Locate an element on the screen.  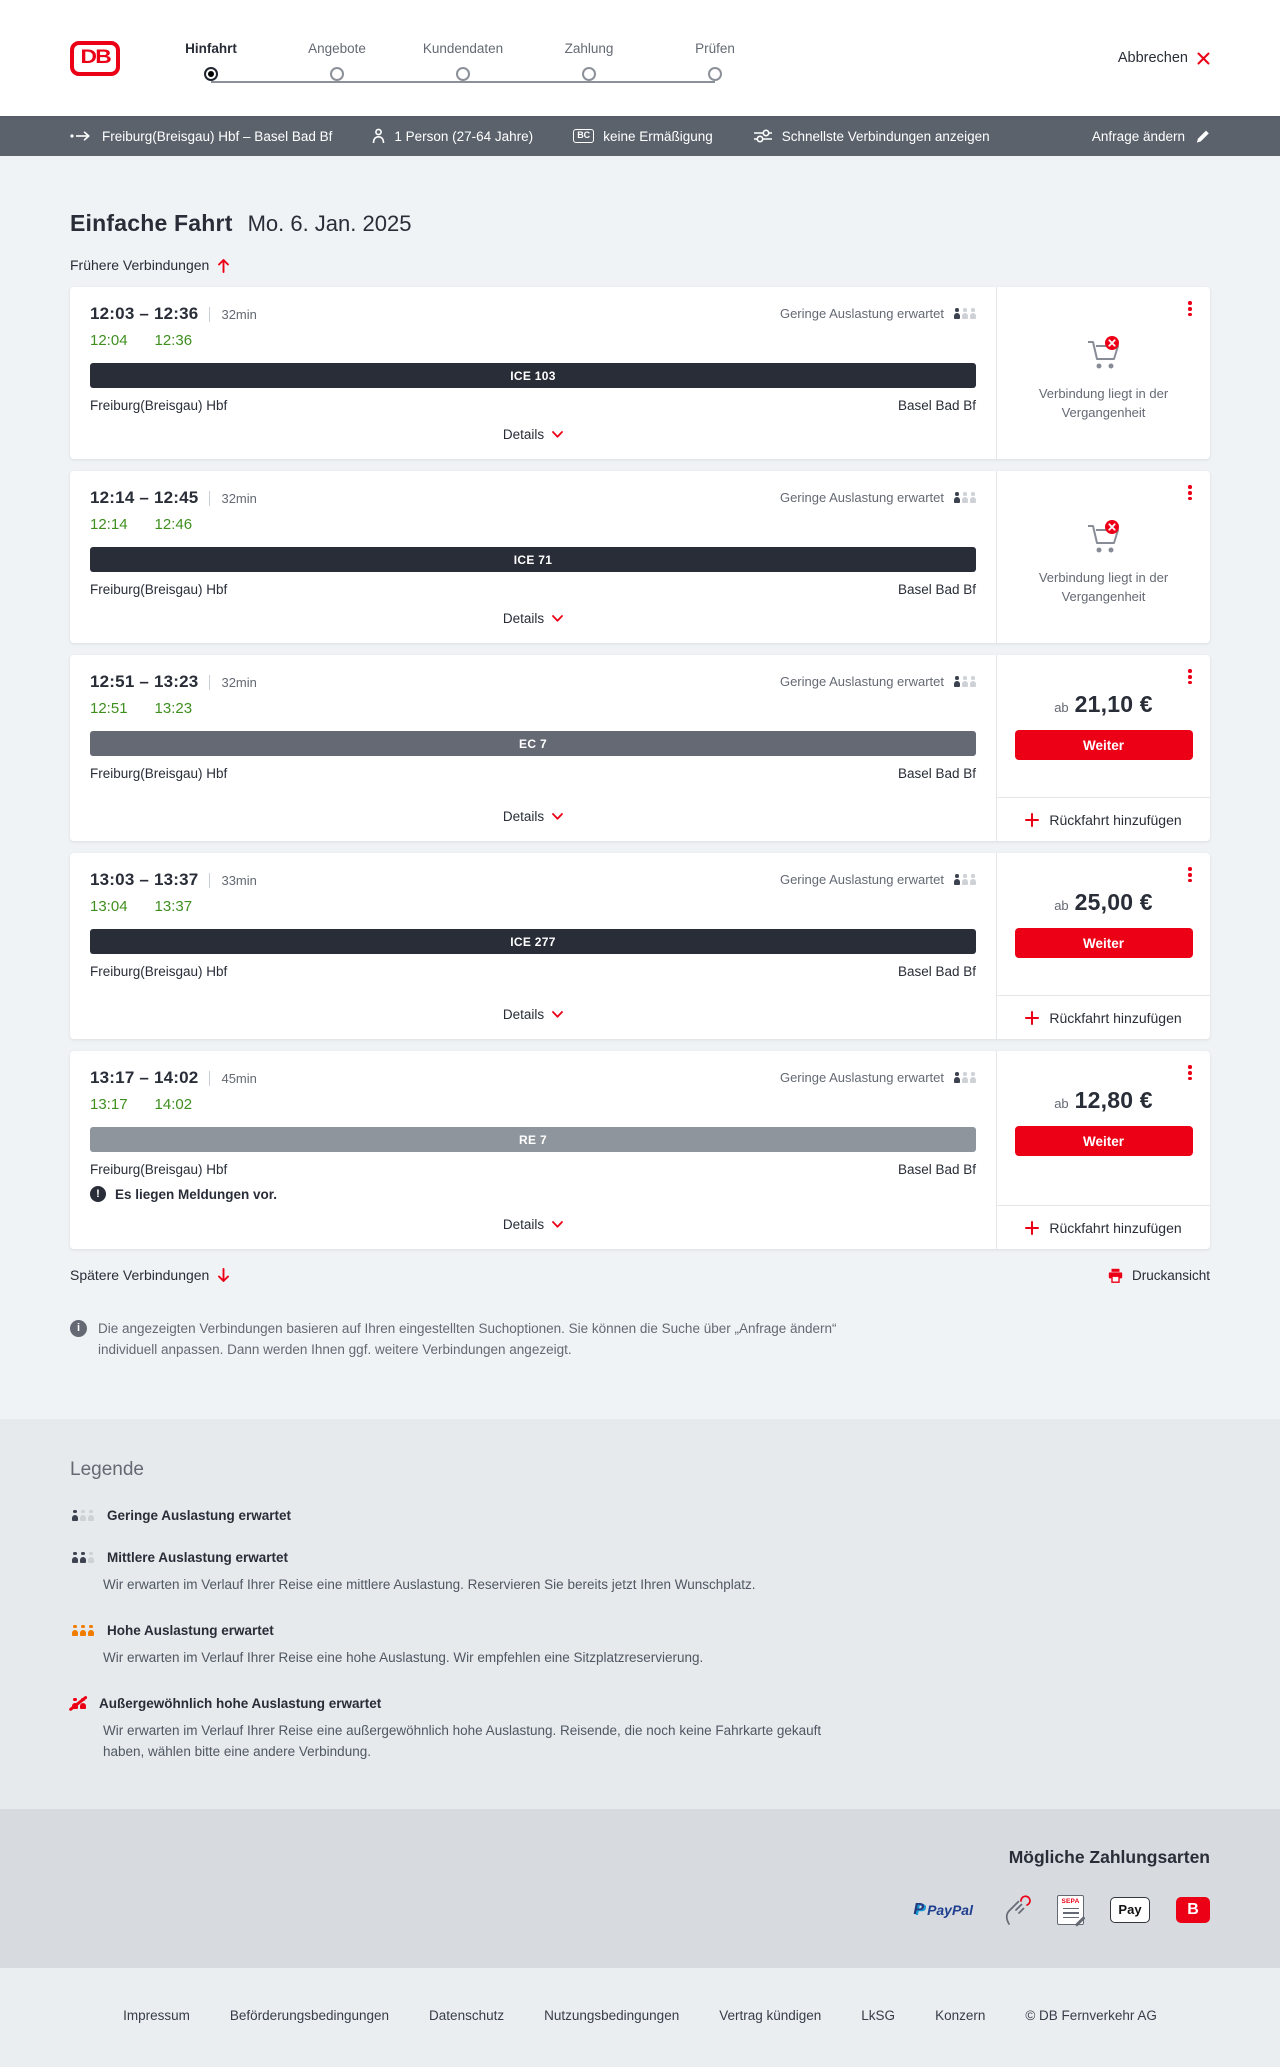
time-range: 13:03 – 13:37 is located at coordinates (144, 879).